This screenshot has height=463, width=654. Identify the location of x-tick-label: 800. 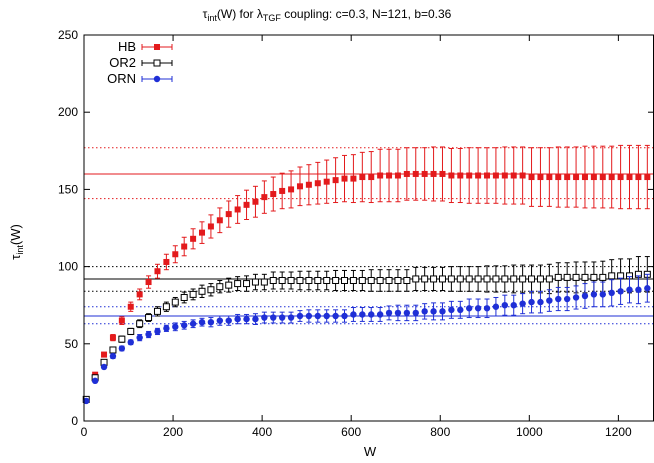
(440, 432).